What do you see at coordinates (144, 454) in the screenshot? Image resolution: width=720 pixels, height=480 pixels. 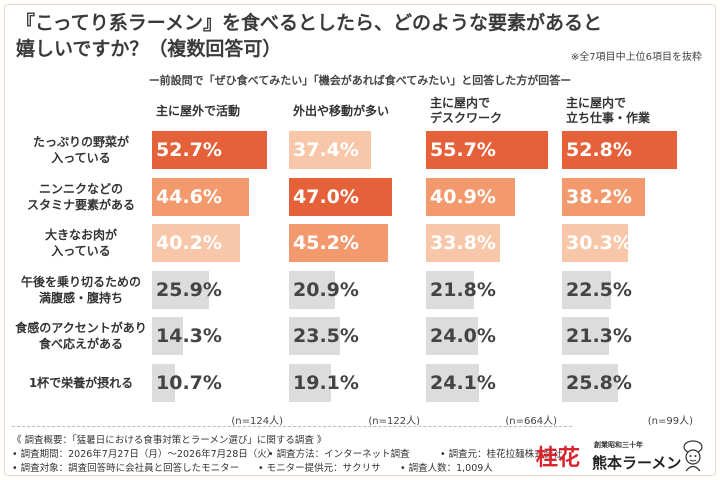 I see `survey-period: • 調査期間：2026年7月27日（月）〜2026年7月28日（火）` at bounding box center [144, 454].